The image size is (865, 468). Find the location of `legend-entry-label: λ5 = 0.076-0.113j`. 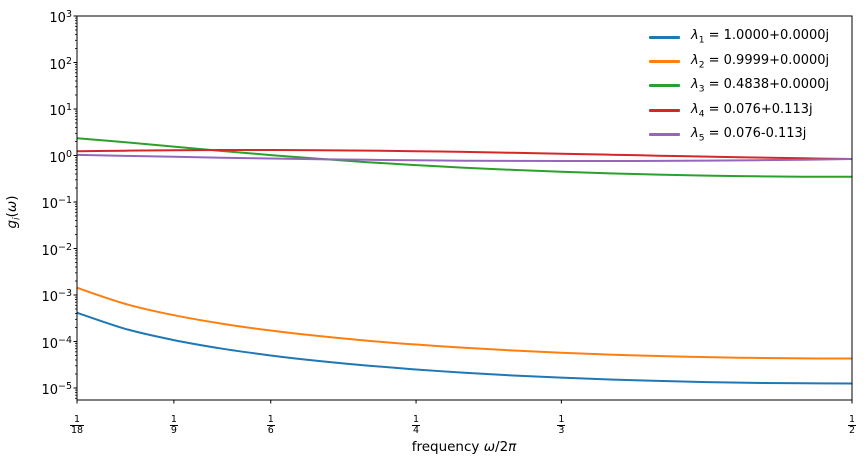

legend-entry-label: λ5 = 0.076-0.113j is located at coordinates (749, 134).